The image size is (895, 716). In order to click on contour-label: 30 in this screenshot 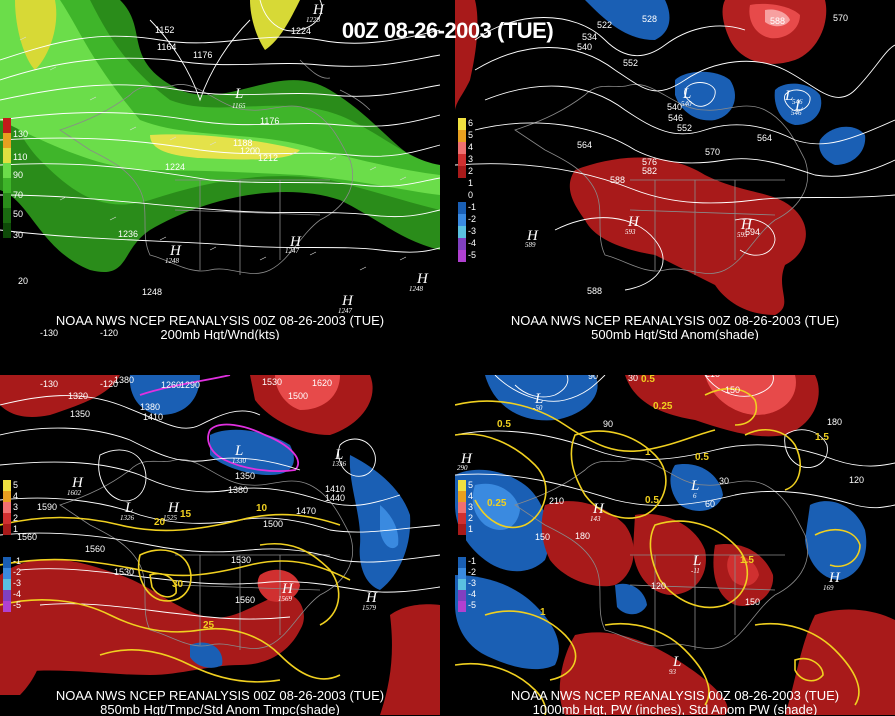, I will do `click(724, 481)`.